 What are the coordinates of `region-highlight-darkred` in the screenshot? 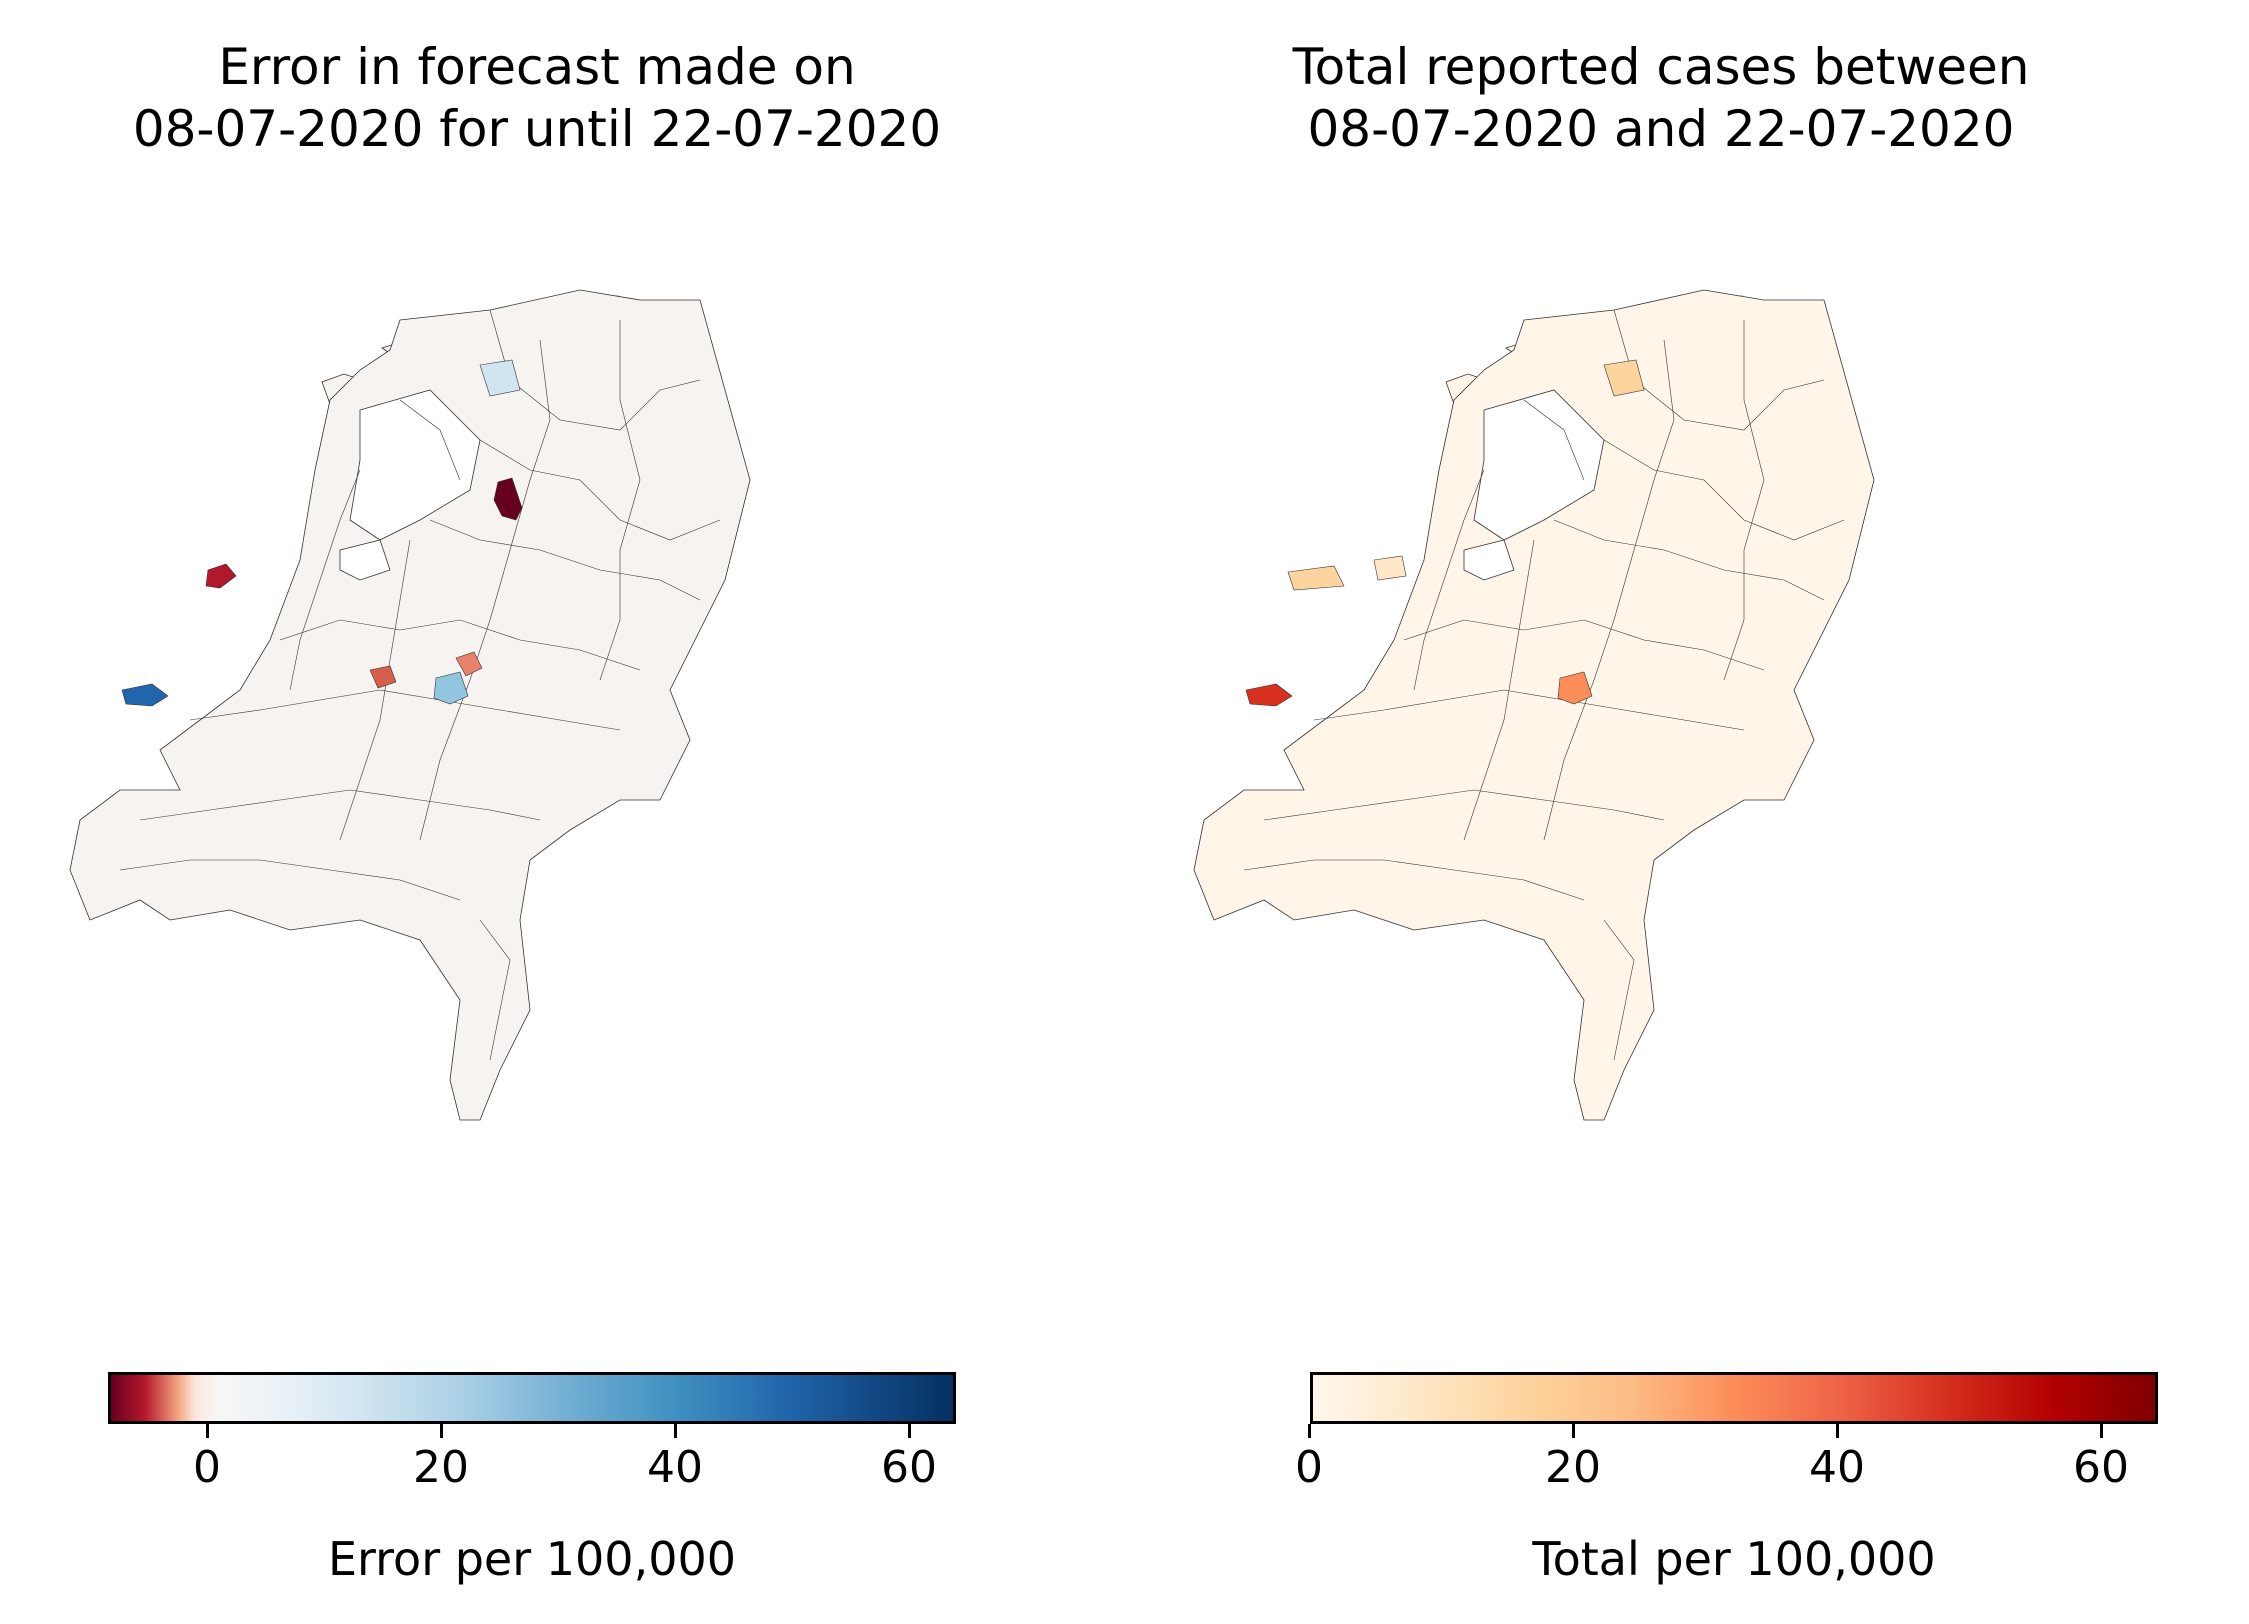 It's located at (508, 499).